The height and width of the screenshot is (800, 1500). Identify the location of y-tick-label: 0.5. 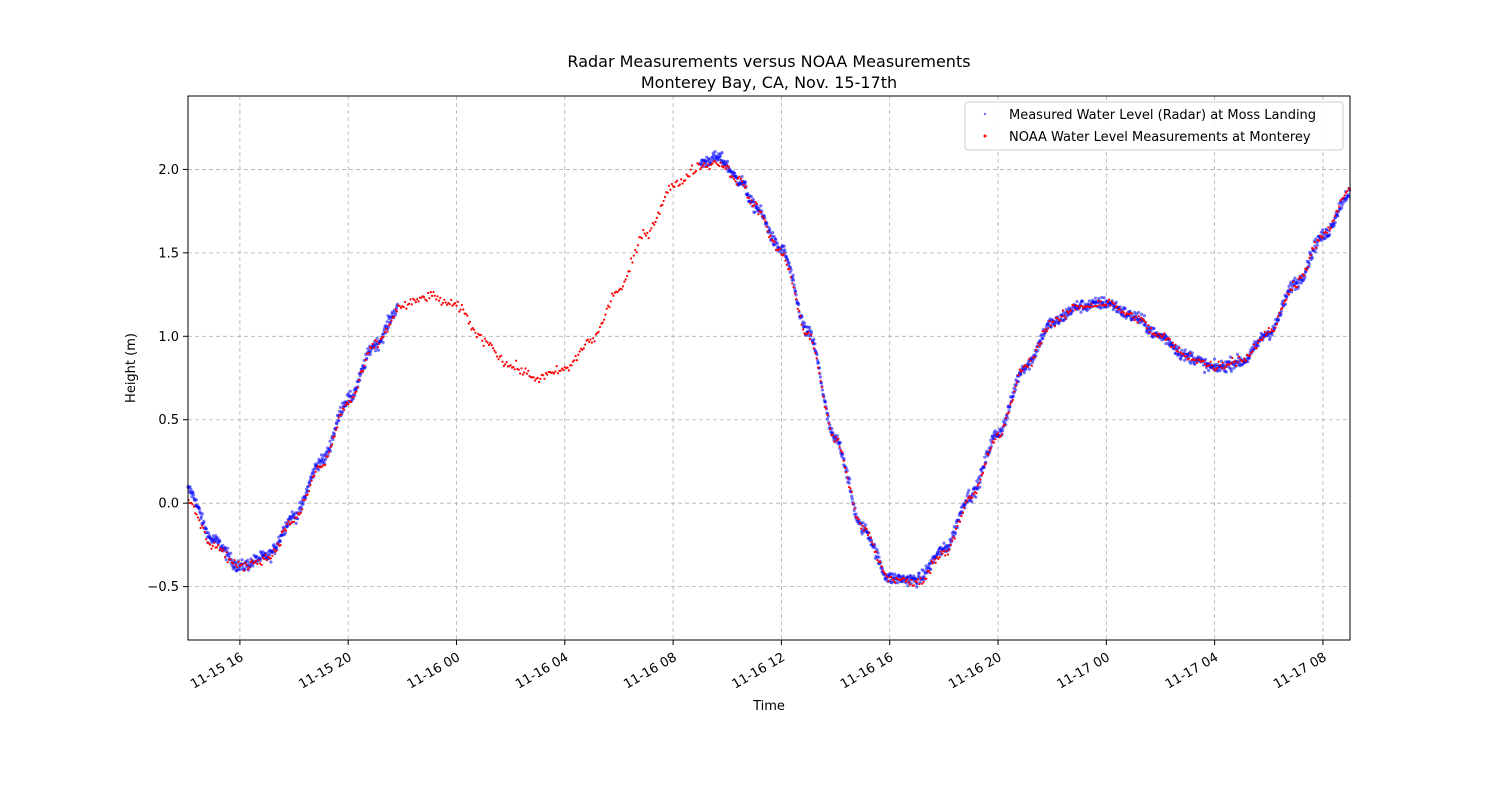
(168, 420).